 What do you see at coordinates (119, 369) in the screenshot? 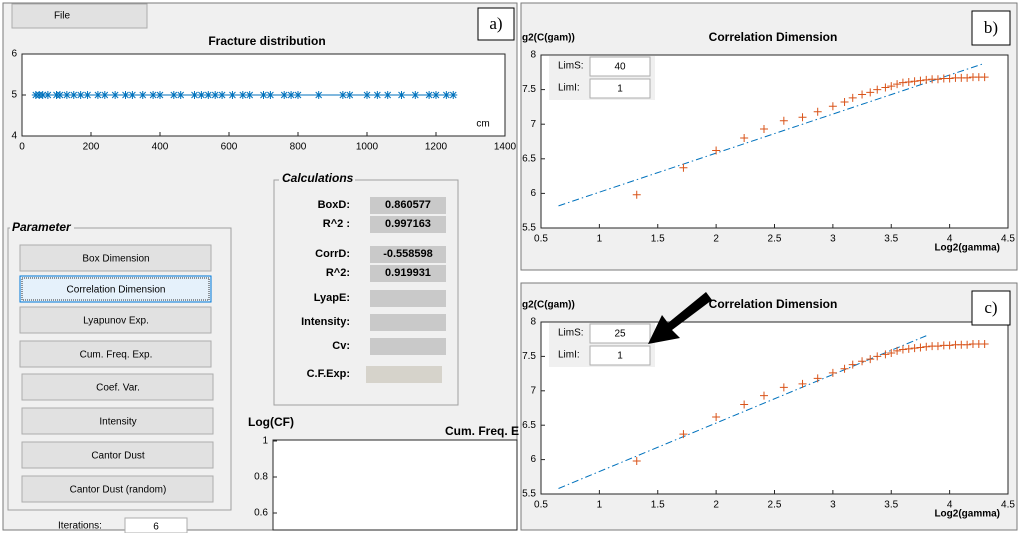
I see `parameter-group` at bounding box center [119, 369].